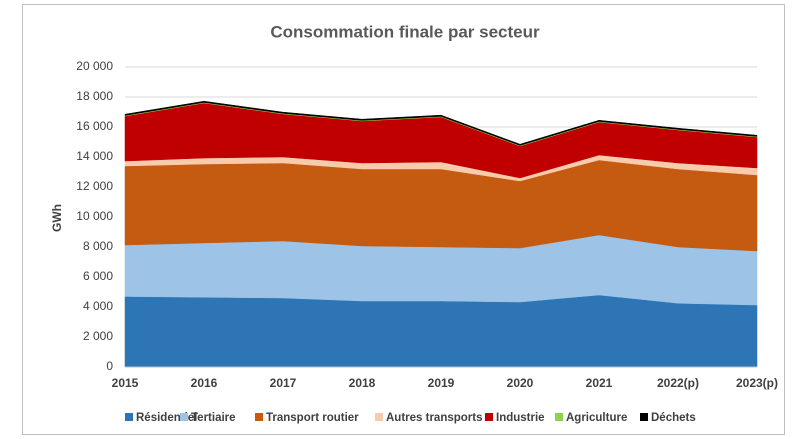 The height and width of the screenshot is (439, 808). I want to click on legend-label: Résidentiel, so click(166, 418).